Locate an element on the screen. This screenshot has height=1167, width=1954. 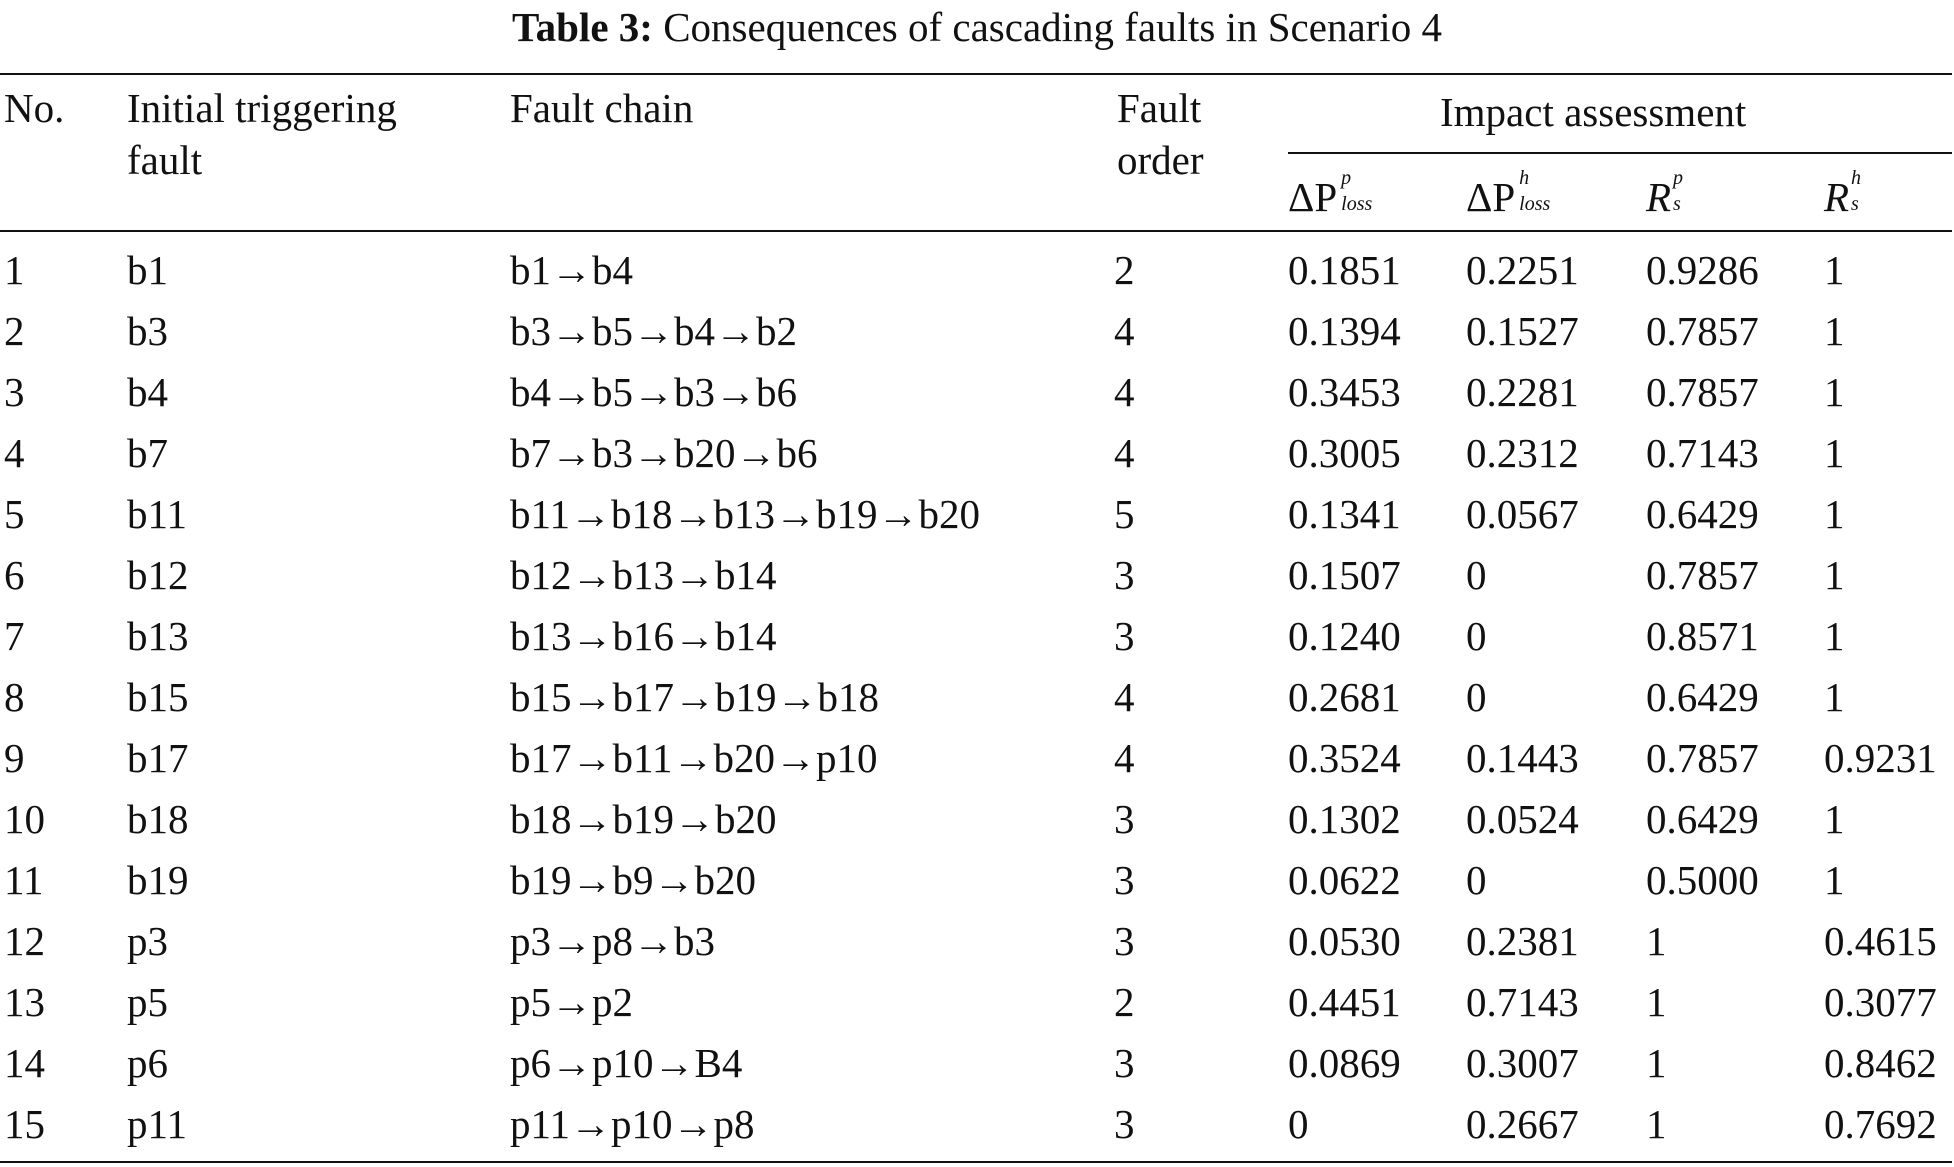
cell-dh-loss: 0.2251 is located at coordinates (1522, 270).